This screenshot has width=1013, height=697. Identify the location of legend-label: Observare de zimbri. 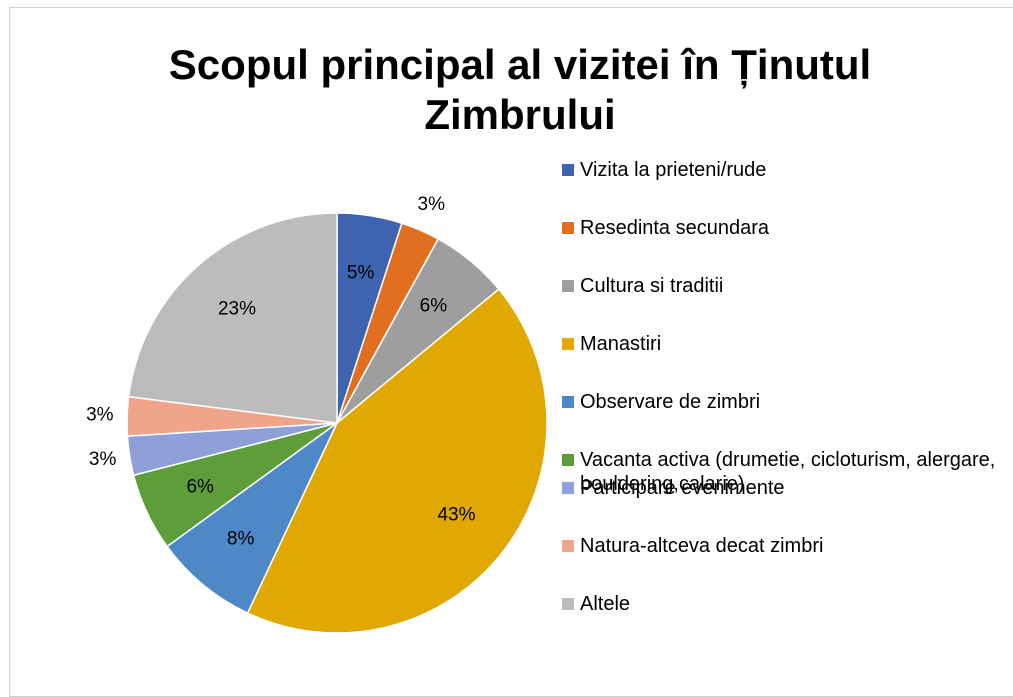
(670, 402).